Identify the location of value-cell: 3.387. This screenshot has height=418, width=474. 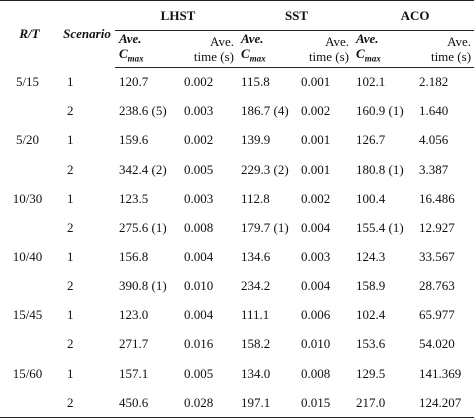
(434, 169).